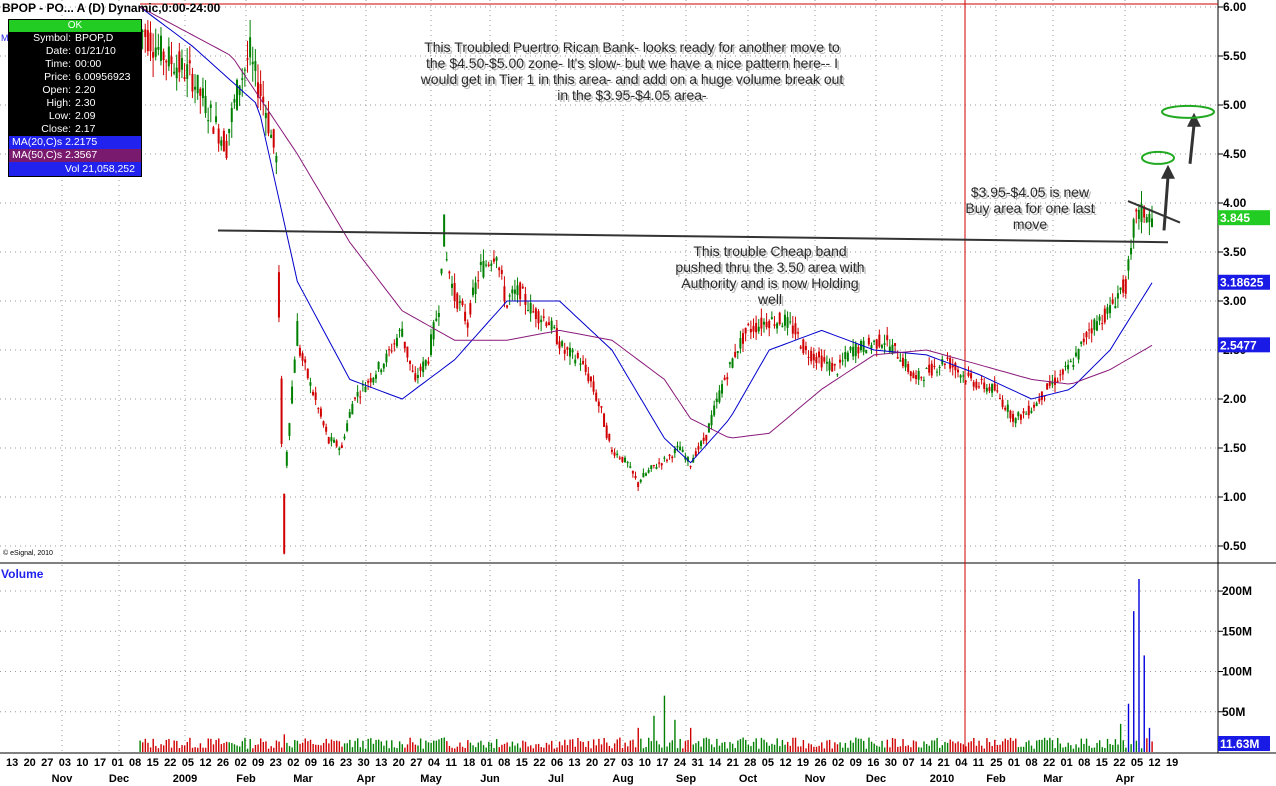 Image resolution: width=1276 pixels, height=786 pixels. I want to click on volume-tick-label: 200M, so click(1237, 591).